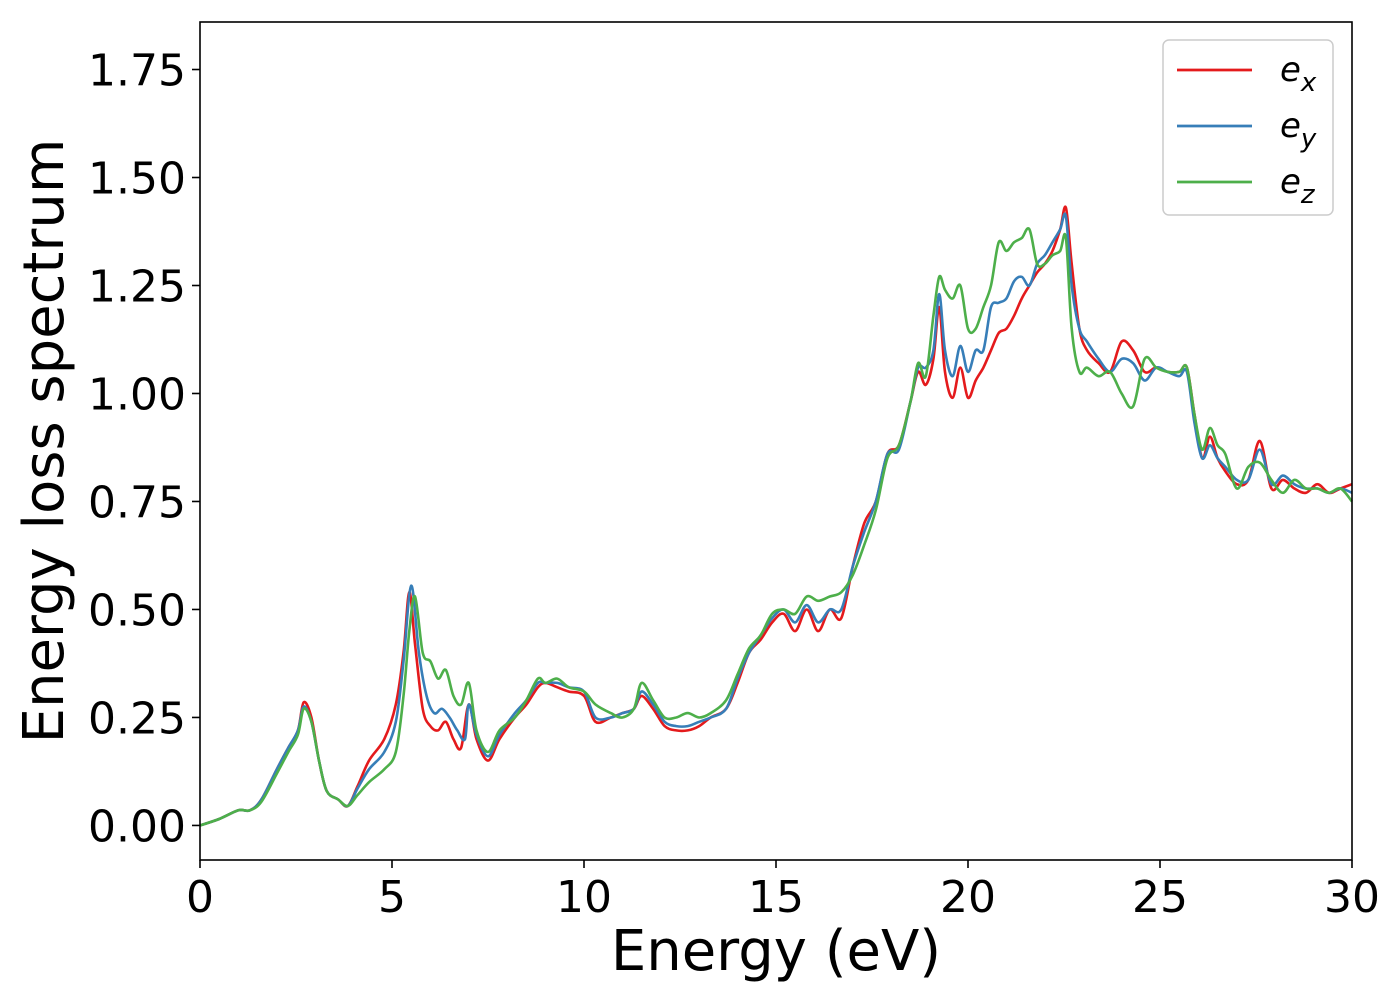  Describe the element at coordinates (137, 179) in the screenshot. I see `y-tick-label: 1.50` at that location.